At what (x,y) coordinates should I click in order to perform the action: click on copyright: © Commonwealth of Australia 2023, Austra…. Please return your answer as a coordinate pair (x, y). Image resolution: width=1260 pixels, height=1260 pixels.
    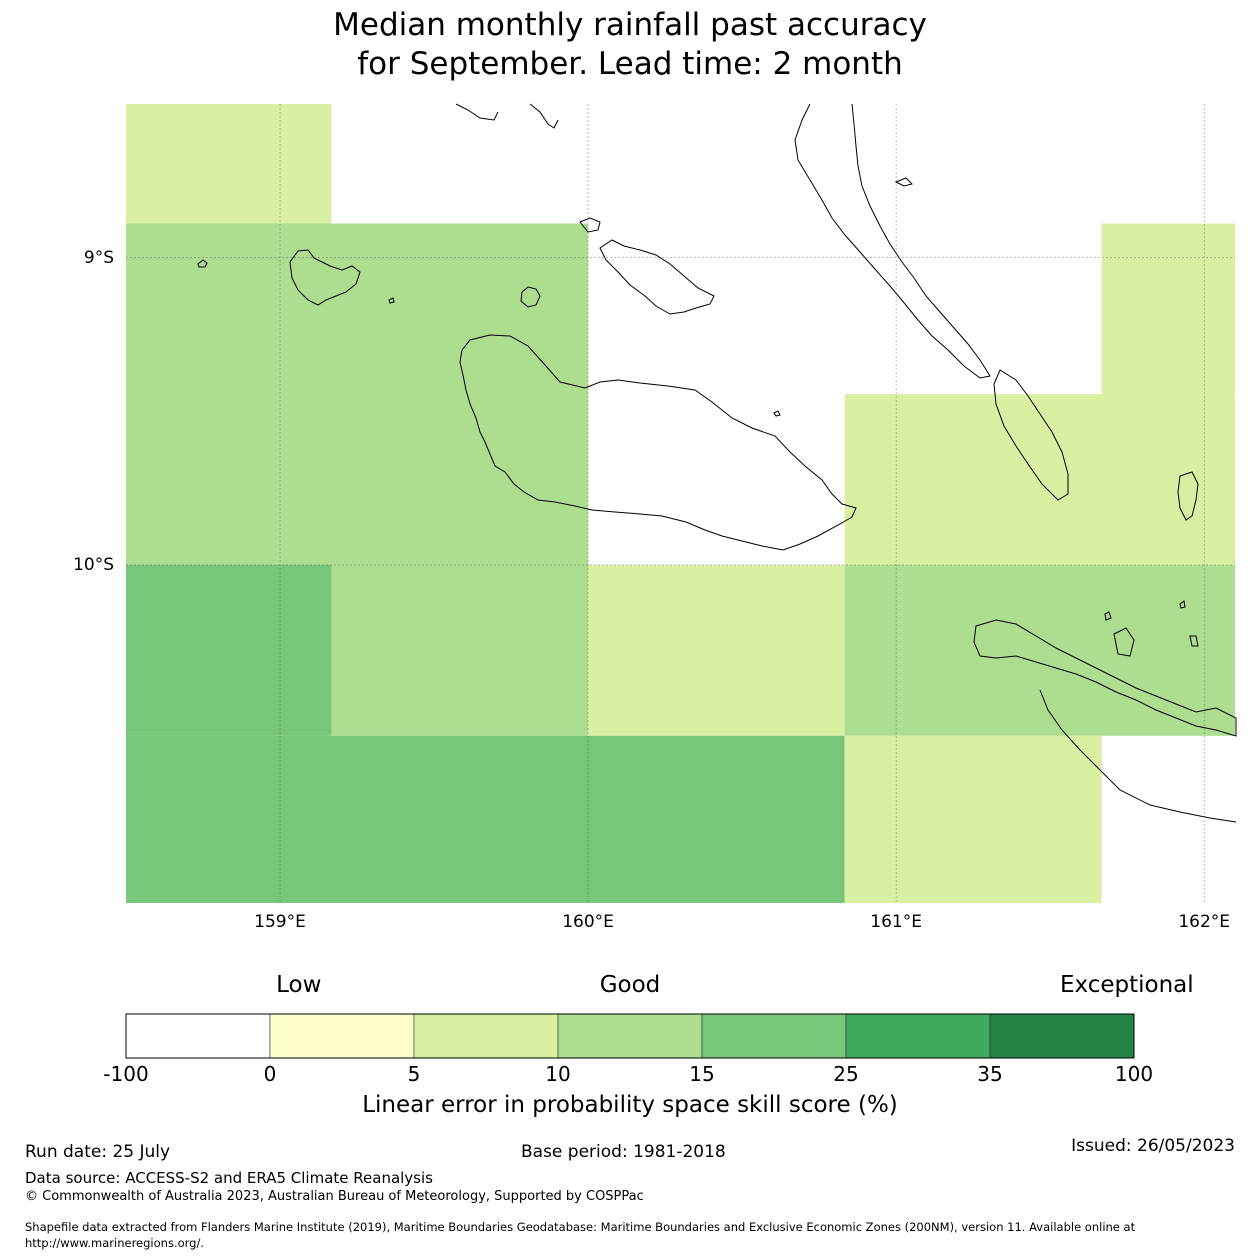
    Looking at the image, I should click on (334, 1196).